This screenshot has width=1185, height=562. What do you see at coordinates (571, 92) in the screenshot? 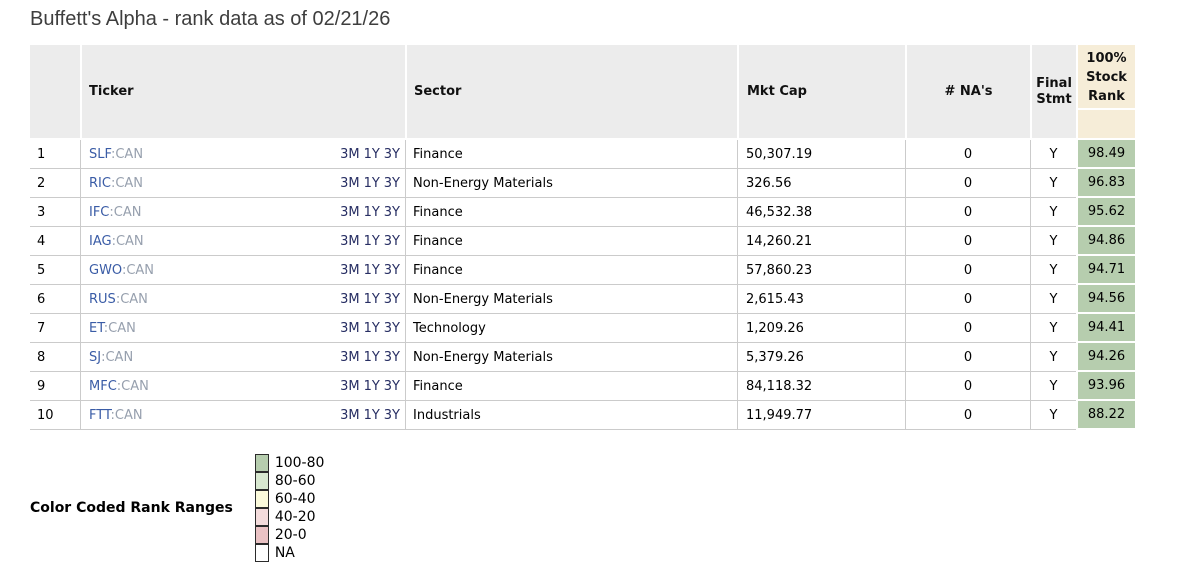
I see `header-sector: Sector` at bounding box center [571, 92].